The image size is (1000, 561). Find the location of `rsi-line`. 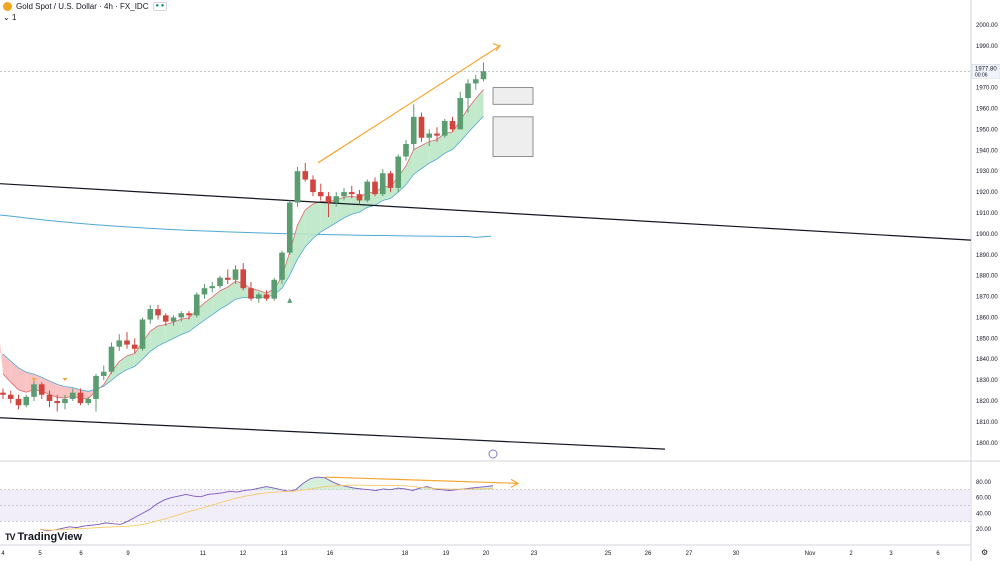

rsi-line is located at coordinates (266, 504).